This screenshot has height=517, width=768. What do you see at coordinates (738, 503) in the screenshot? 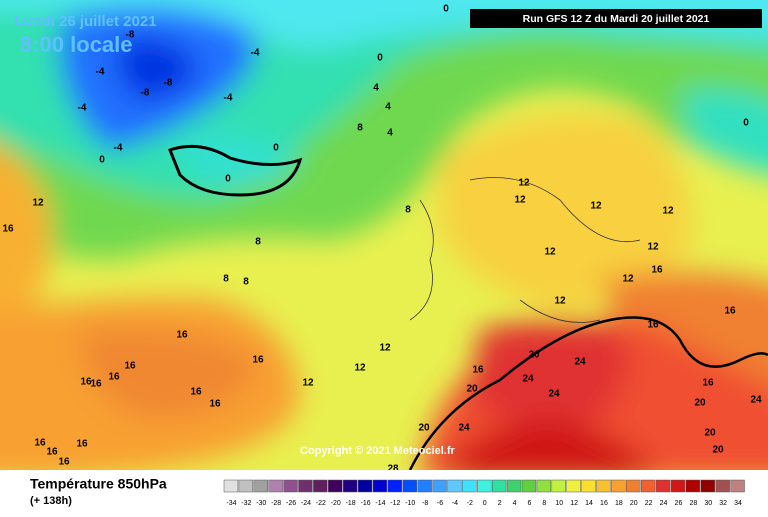
I see `legend-label: 34` at bounding box center [738, 503].